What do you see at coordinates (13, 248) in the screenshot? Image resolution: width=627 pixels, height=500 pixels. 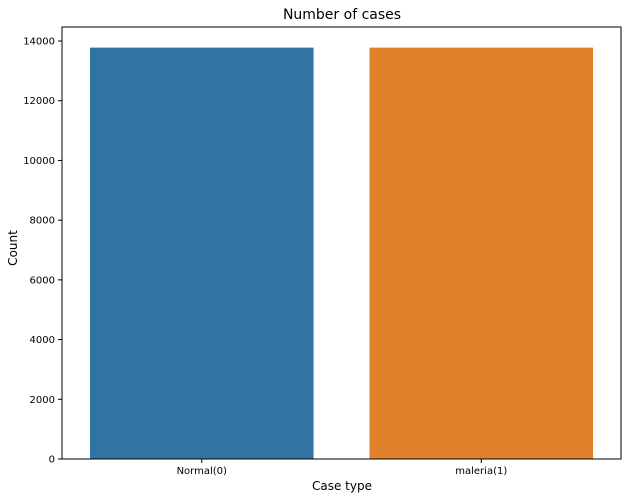 I see `y-axis-label: Count` at bounding box center [13, 248].